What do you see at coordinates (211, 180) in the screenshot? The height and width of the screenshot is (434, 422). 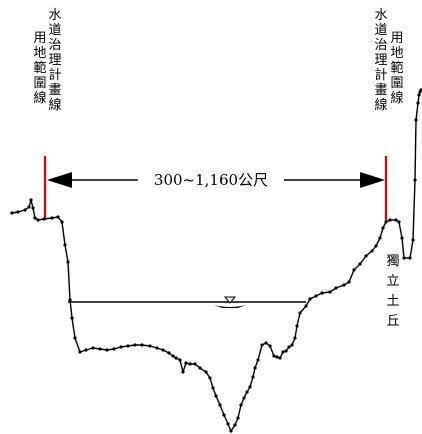 I see `channel-width-label: 300~1,160公尺` at bounding box center [211, 180].